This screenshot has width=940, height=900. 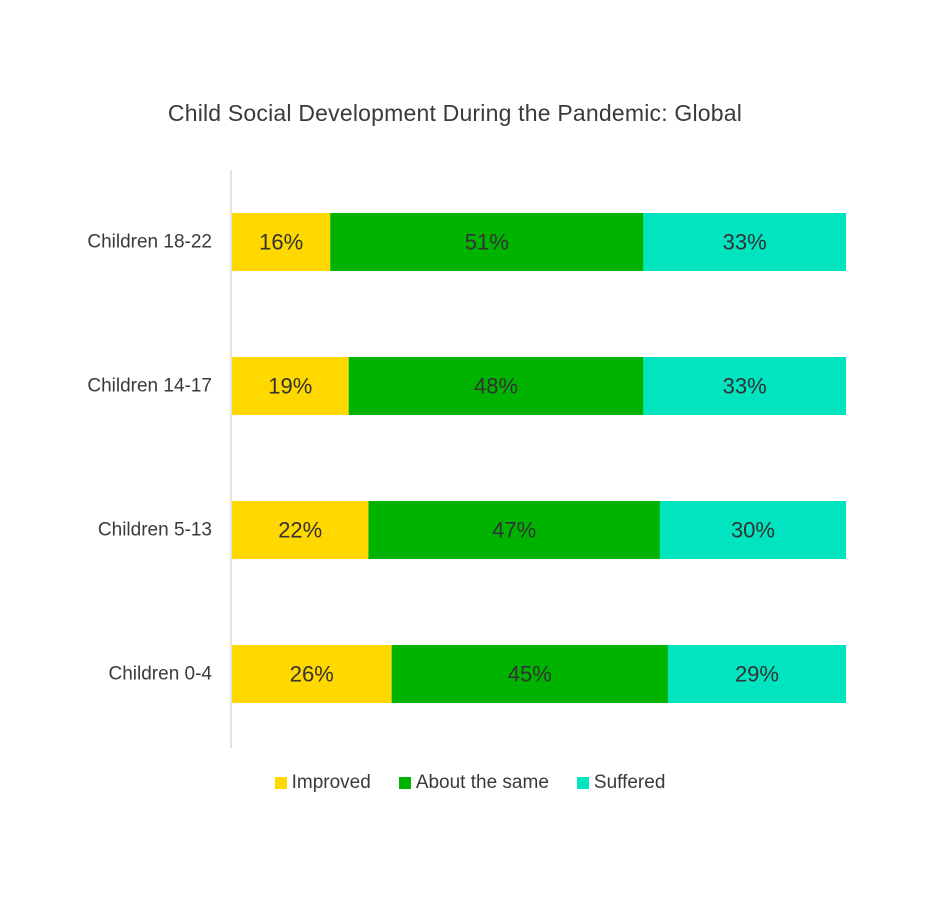 What do you see at coordinates (149, 242) in the screenshot?
I see `category-label-children-18-22: Children 18-22` at bounding box center [149, 242].